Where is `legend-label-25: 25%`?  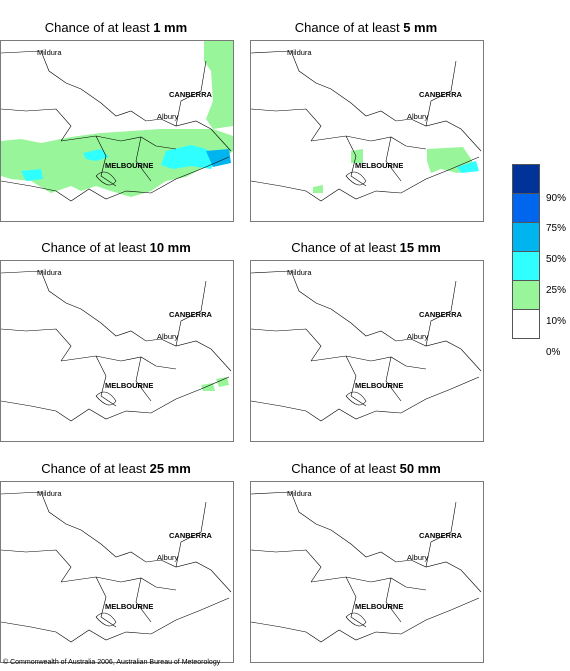 legend-label-25: 25% is located at coordinates (556, 290).